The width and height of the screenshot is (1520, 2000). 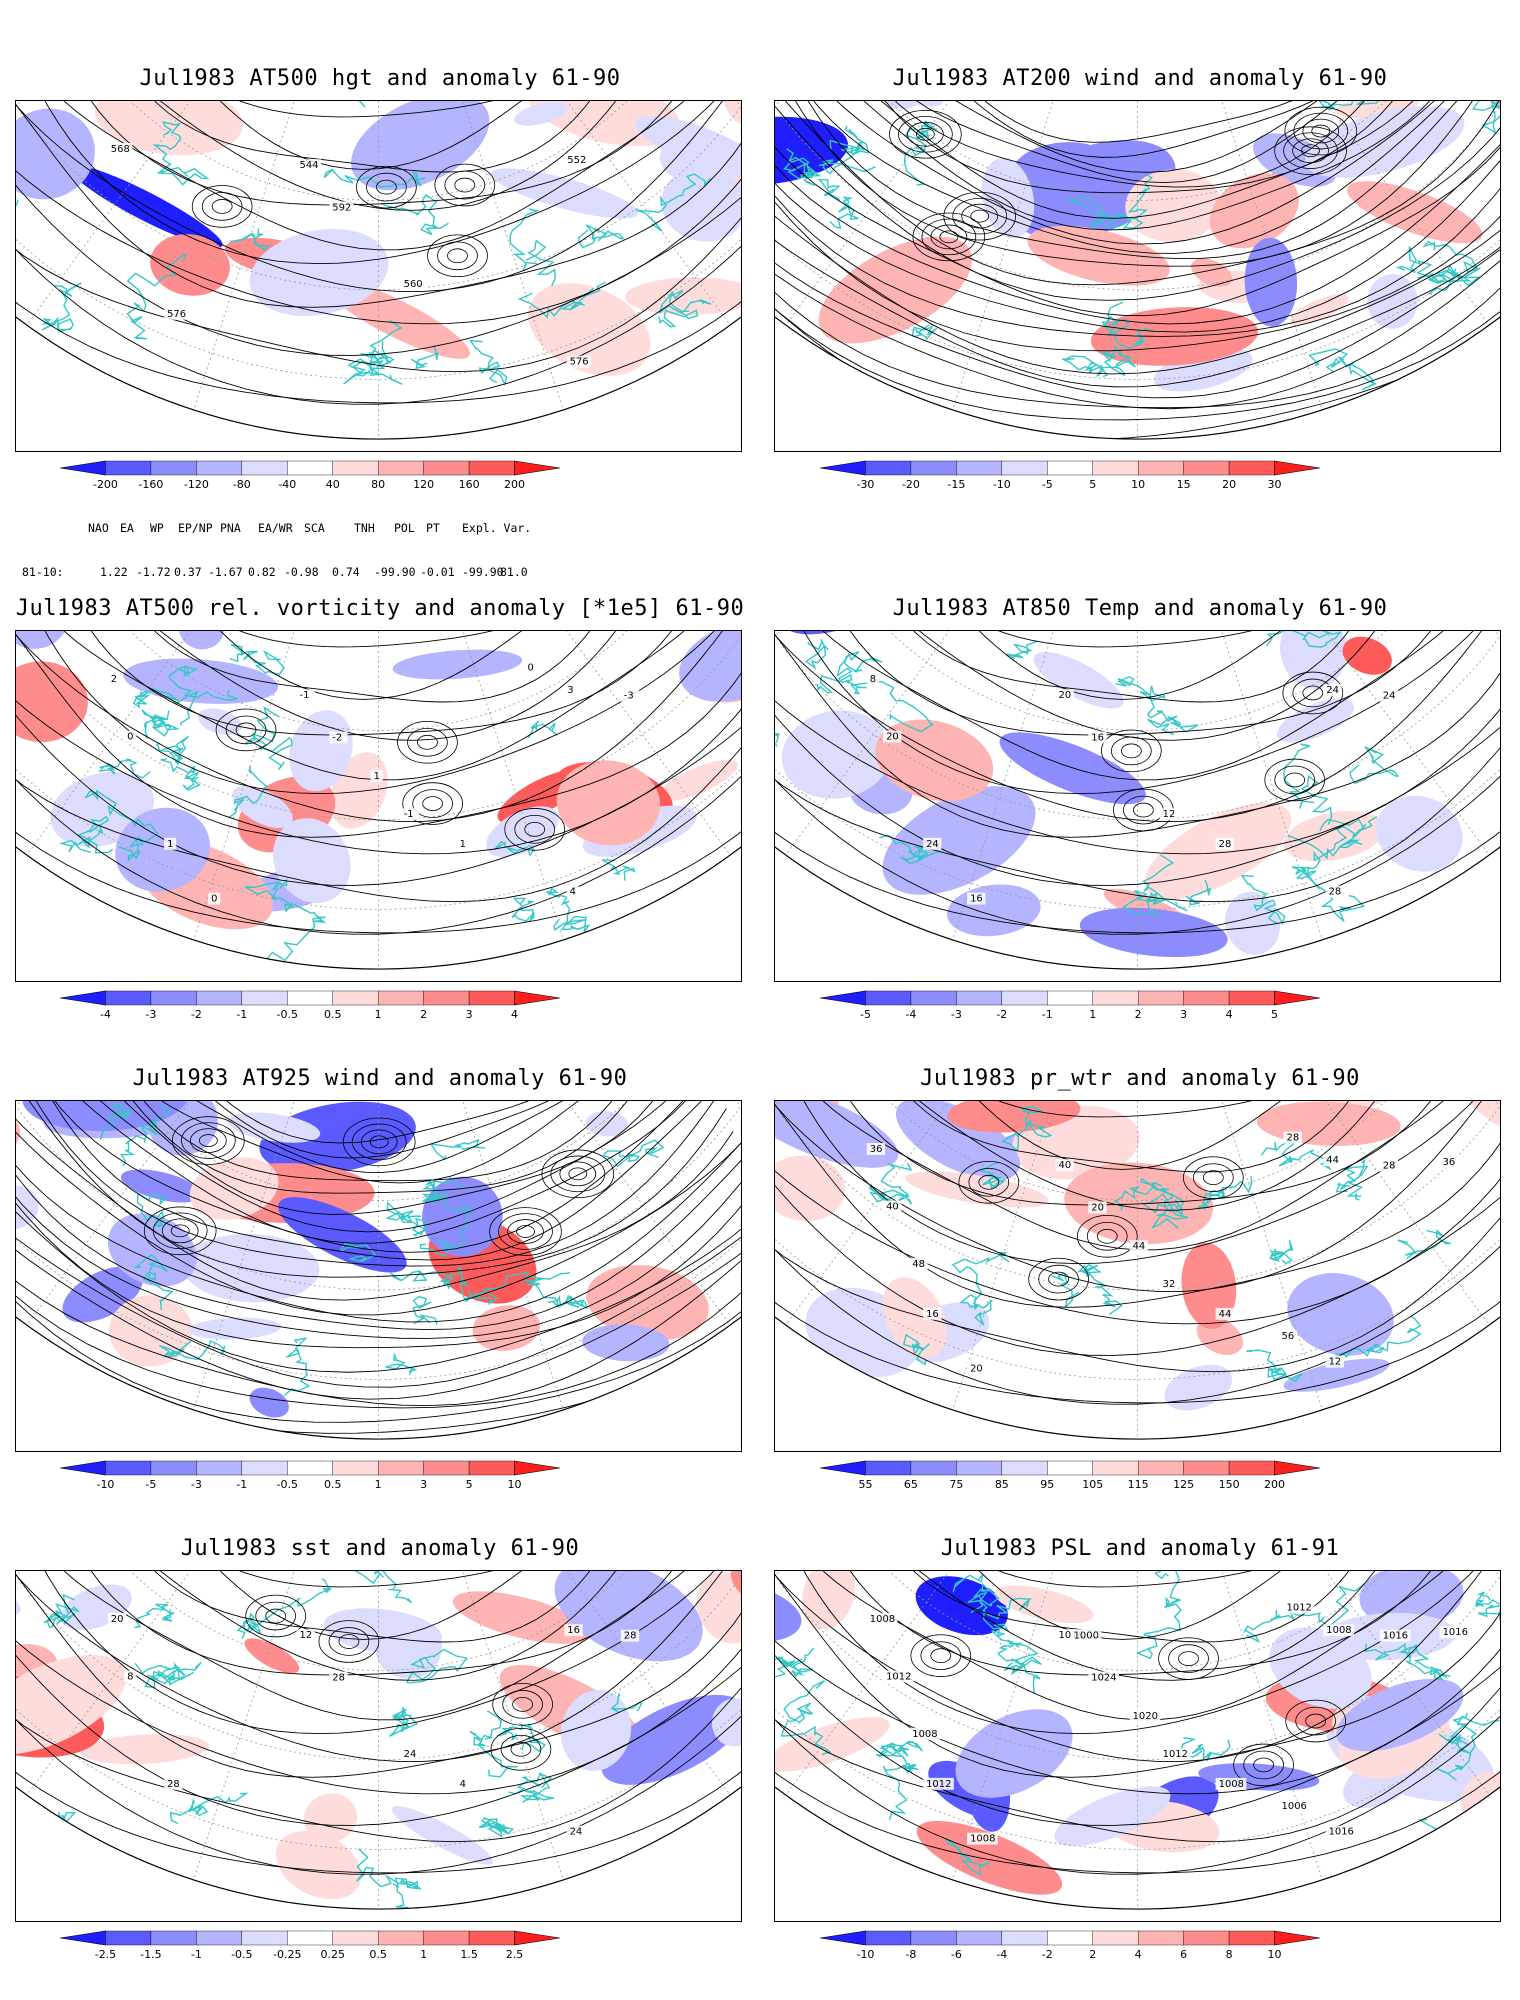 I want to click on teleconnection-index-name: TNH, so click(x=364, y=528).